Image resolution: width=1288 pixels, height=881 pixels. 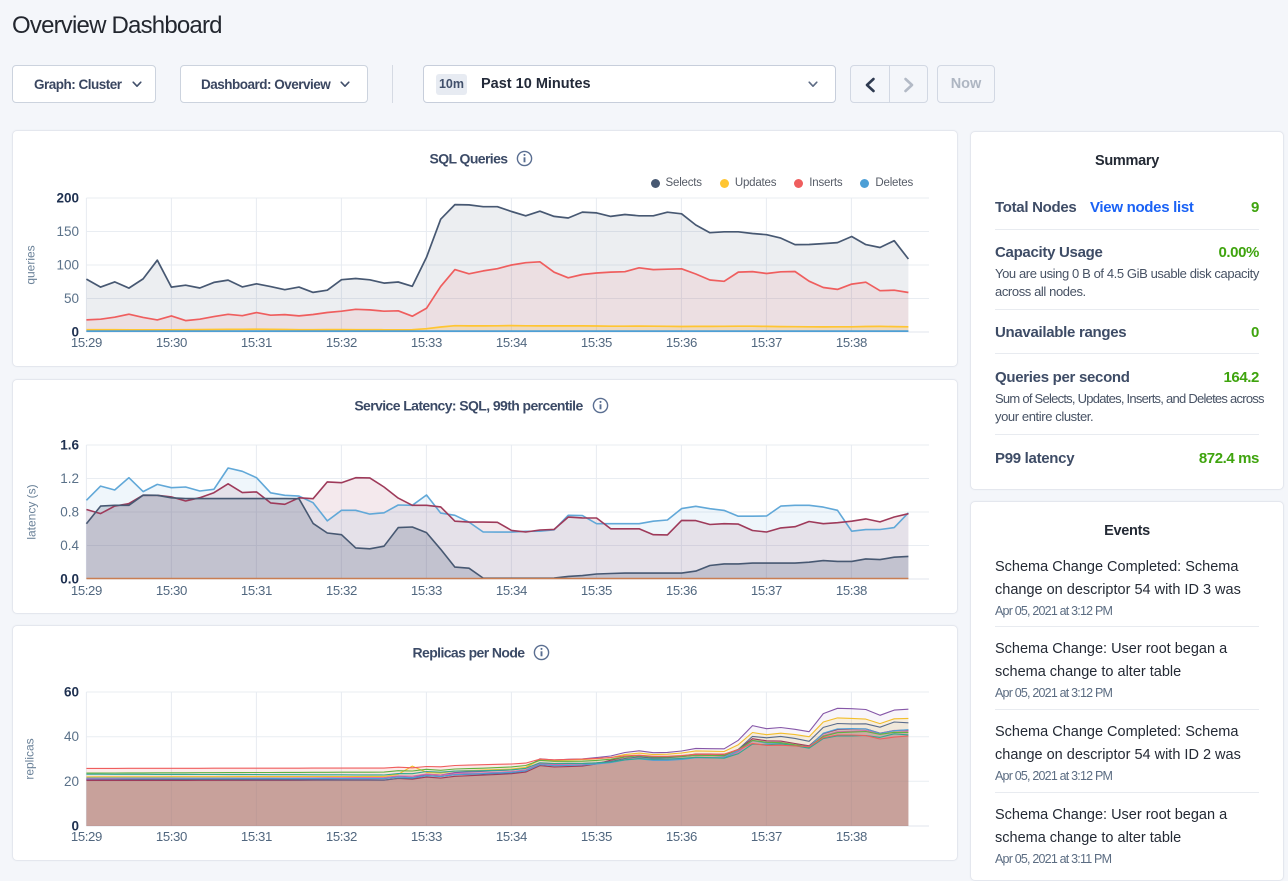 What do you see at coordinates (71, 781) in the screenshot?
I see `svg-text: 20` at bounding box center [71, 781].